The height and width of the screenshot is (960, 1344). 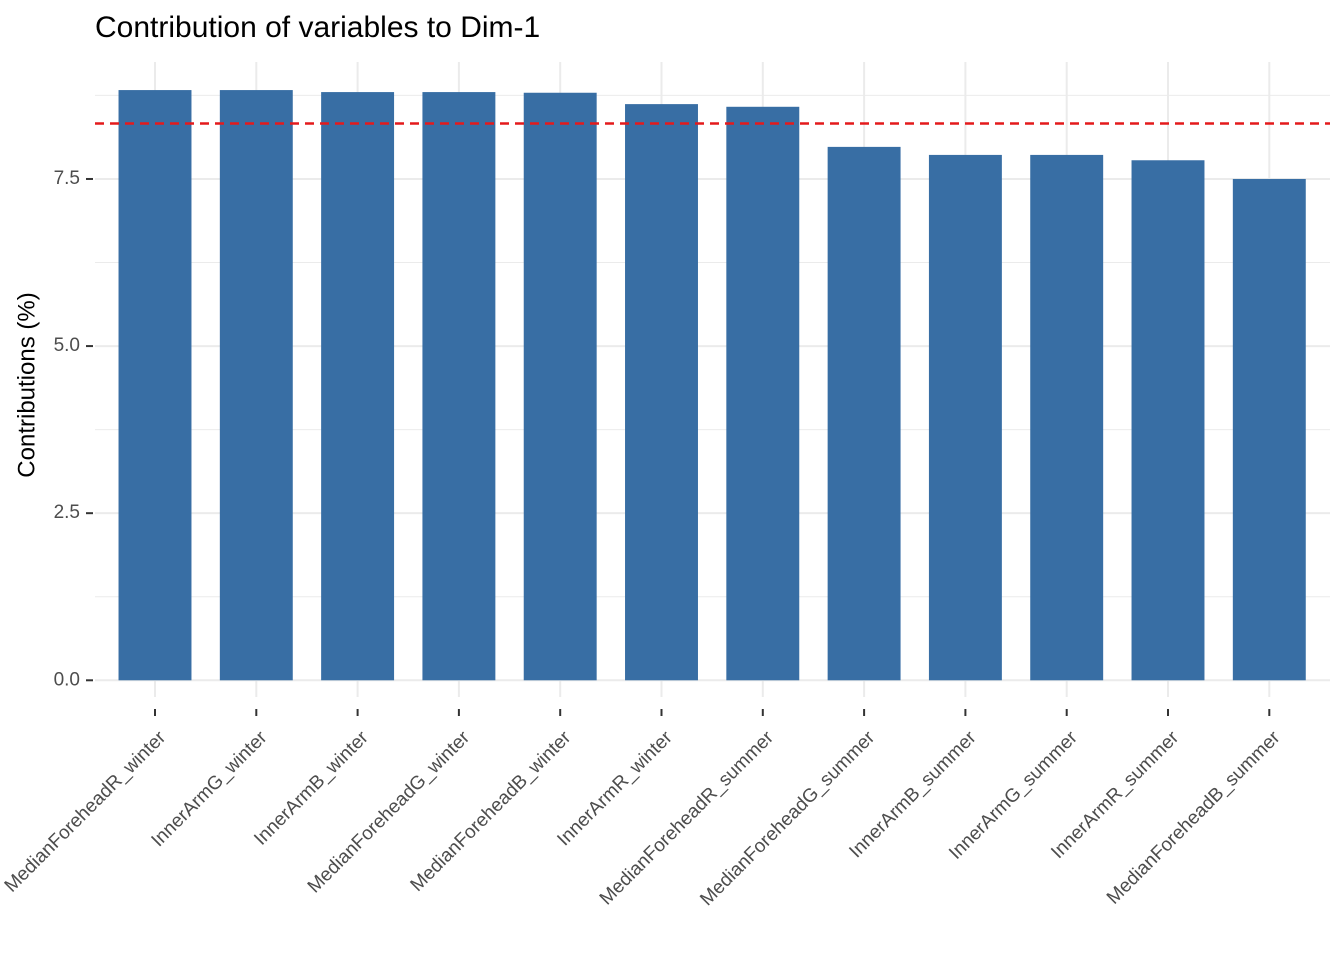 What do you see at coordinates (317, 27) in the screenshot?
I see `chart-title: Contribution of variables to Dim-1` at bounding box center [317, 27].